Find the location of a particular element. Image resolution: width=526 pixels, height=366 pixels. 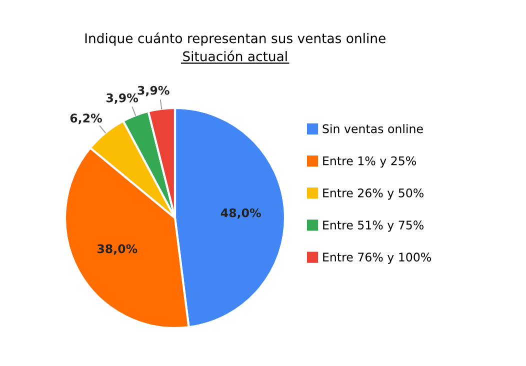

chart-subtitle: Situación actual is located at coordinates (235, 56).